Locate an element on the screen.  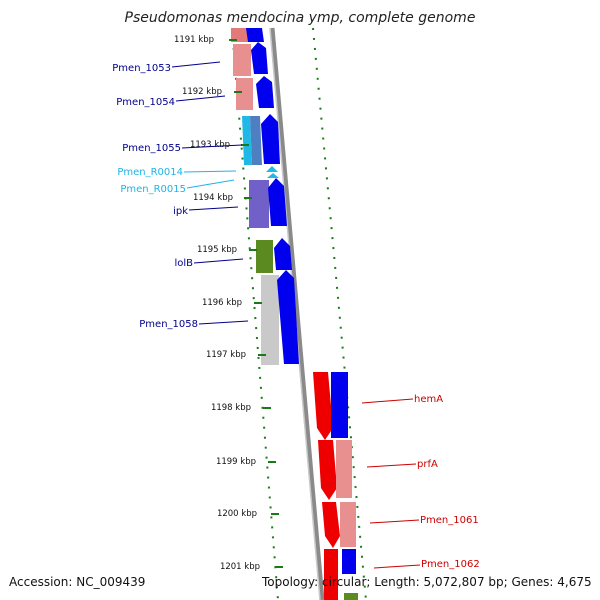
tick-label: 1201 kbp is located at coordinates (240, 567).